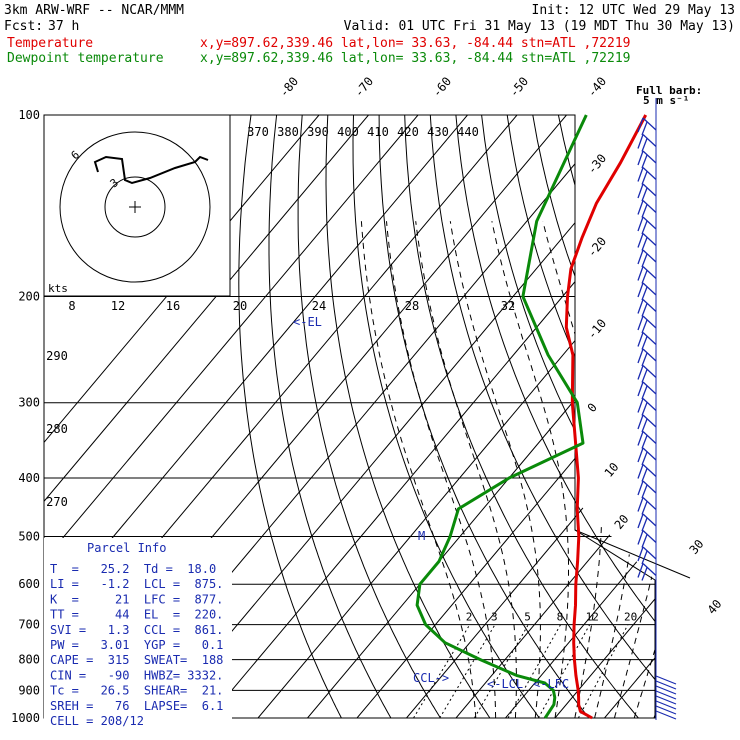  What do you see at coordinates (29, 690) in the screenshot?
I see `pressure-label: 900` at bounding box center [29, 690].